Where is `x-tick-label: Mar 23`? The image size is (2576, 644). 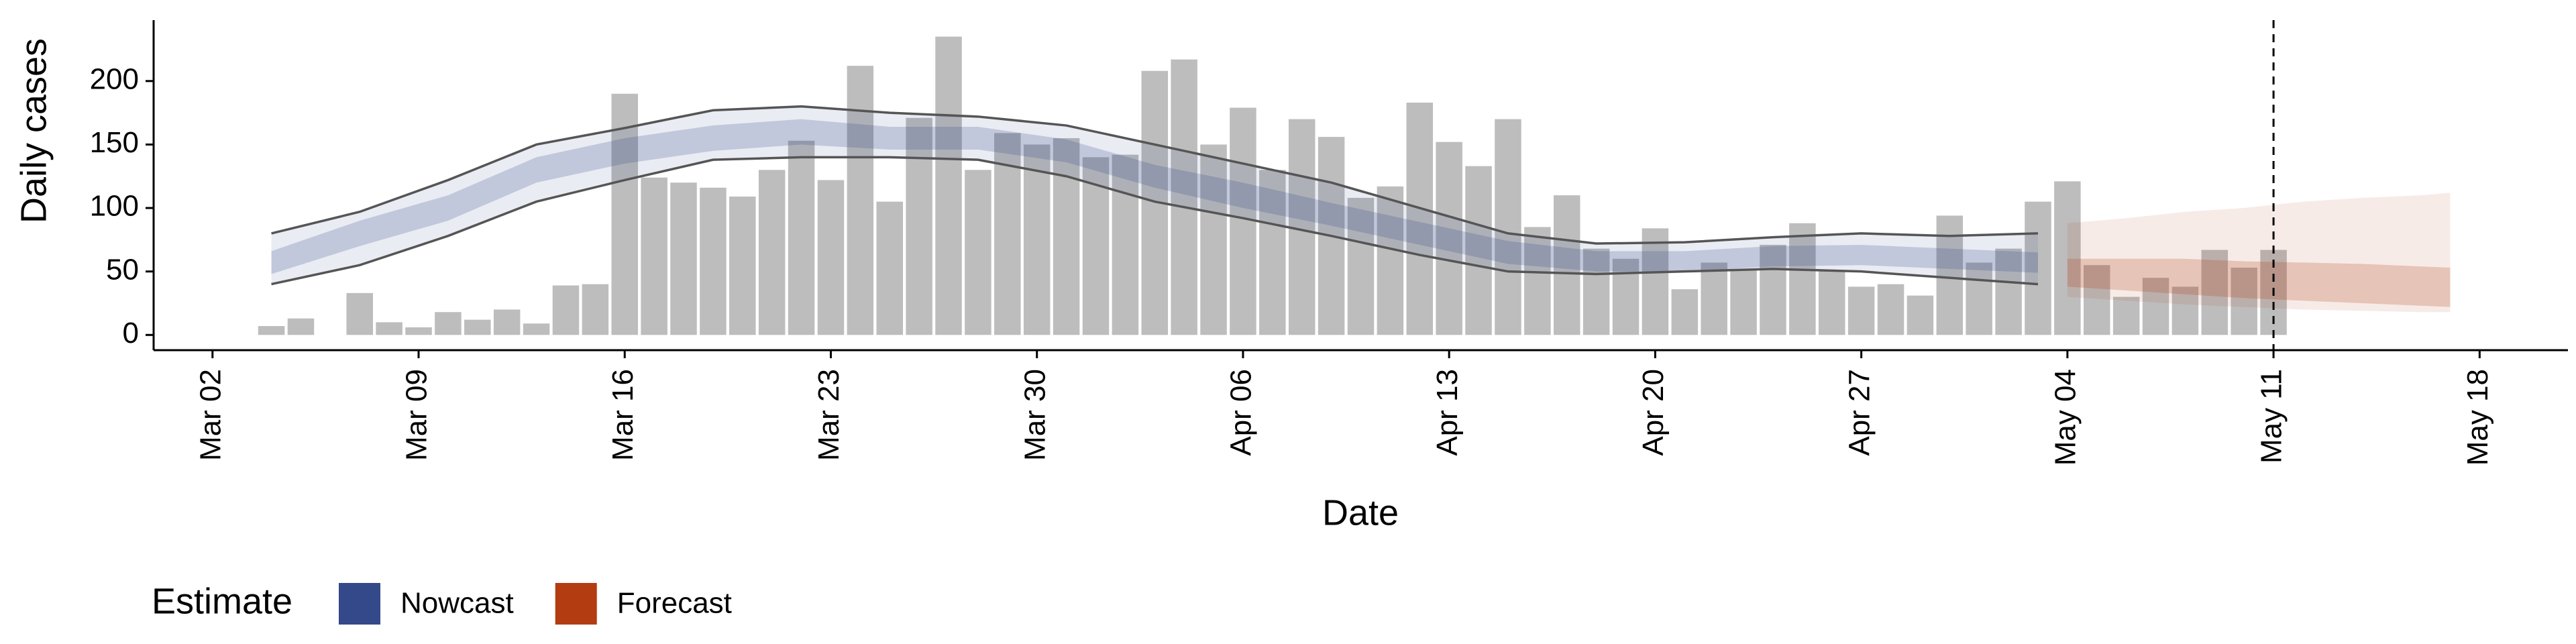 x-tick-label: Mar 23 is located at coordinates (828, 415).